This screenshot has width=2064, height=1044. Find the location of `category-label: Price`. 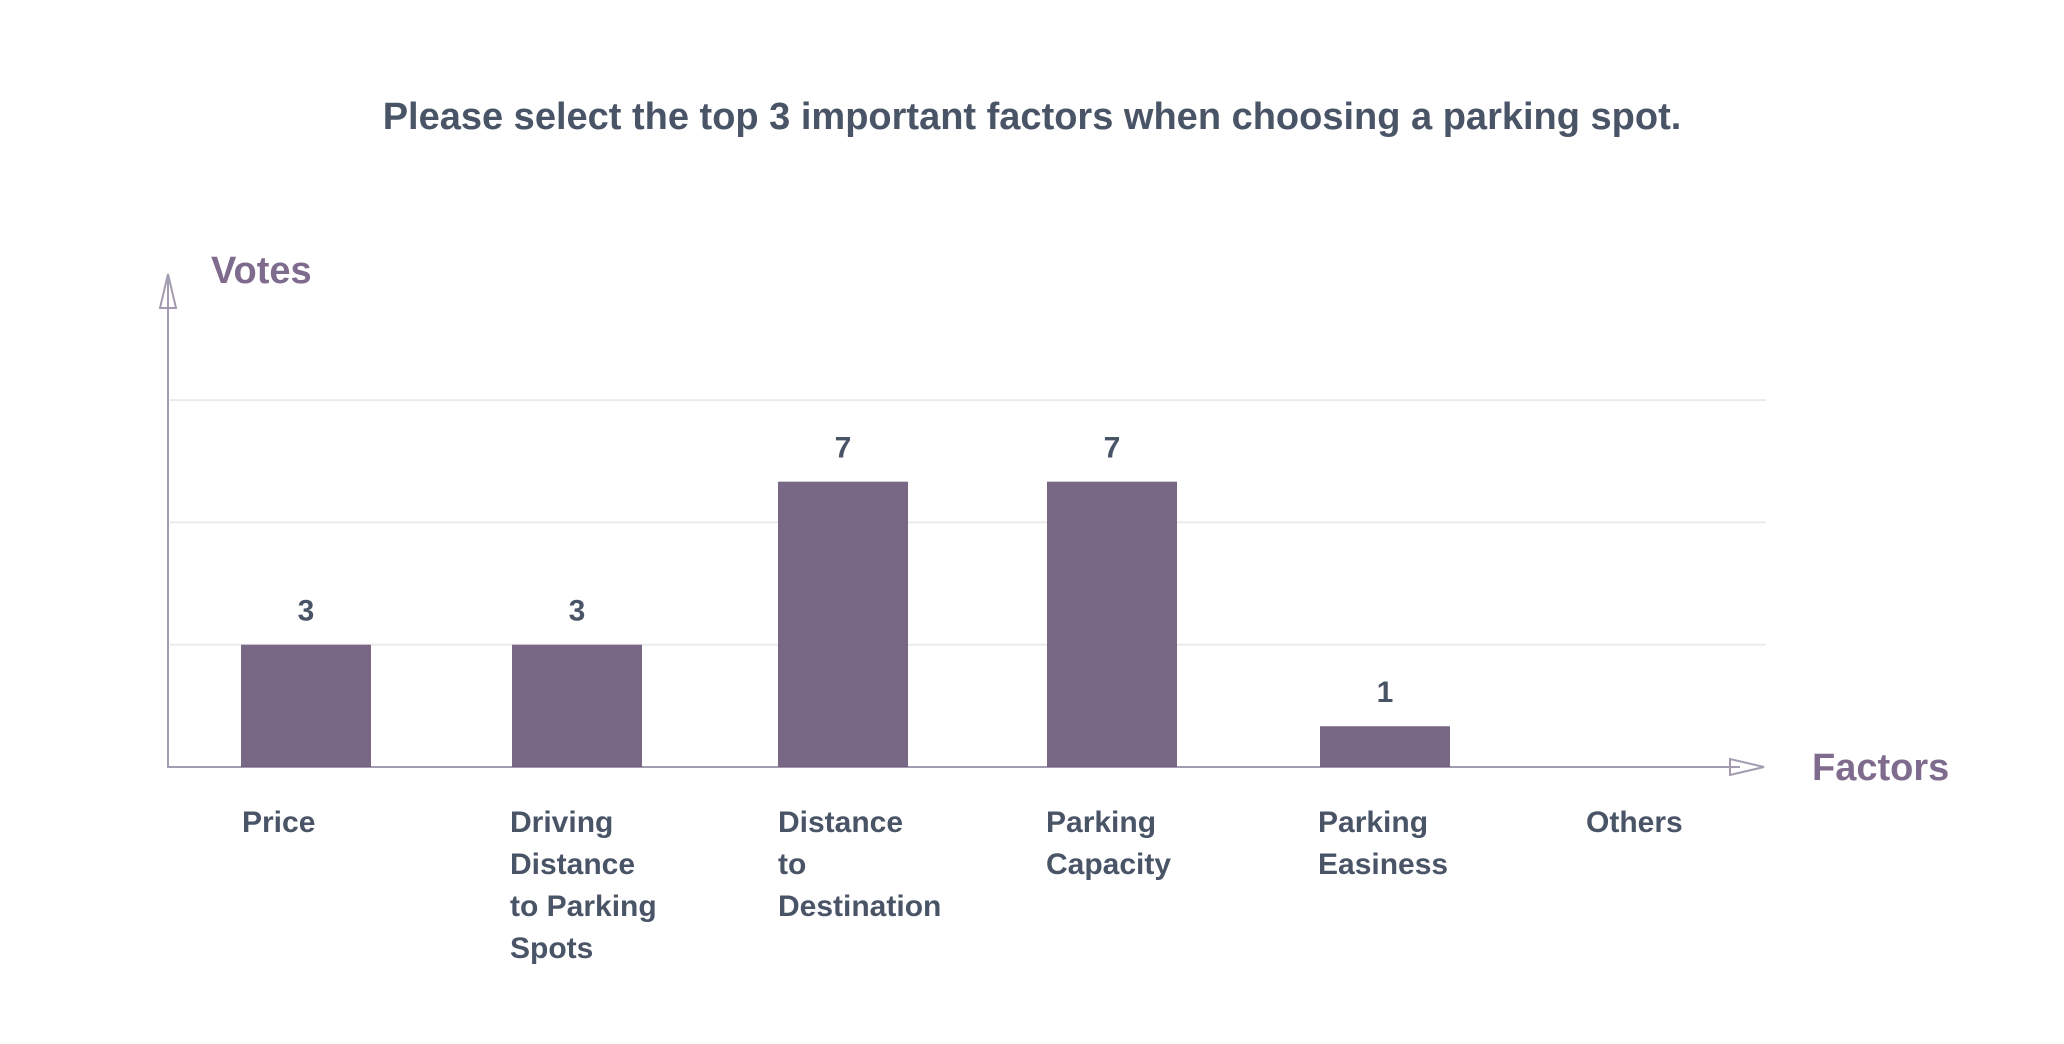

category-label: Price is located at coordinates (278, 822).